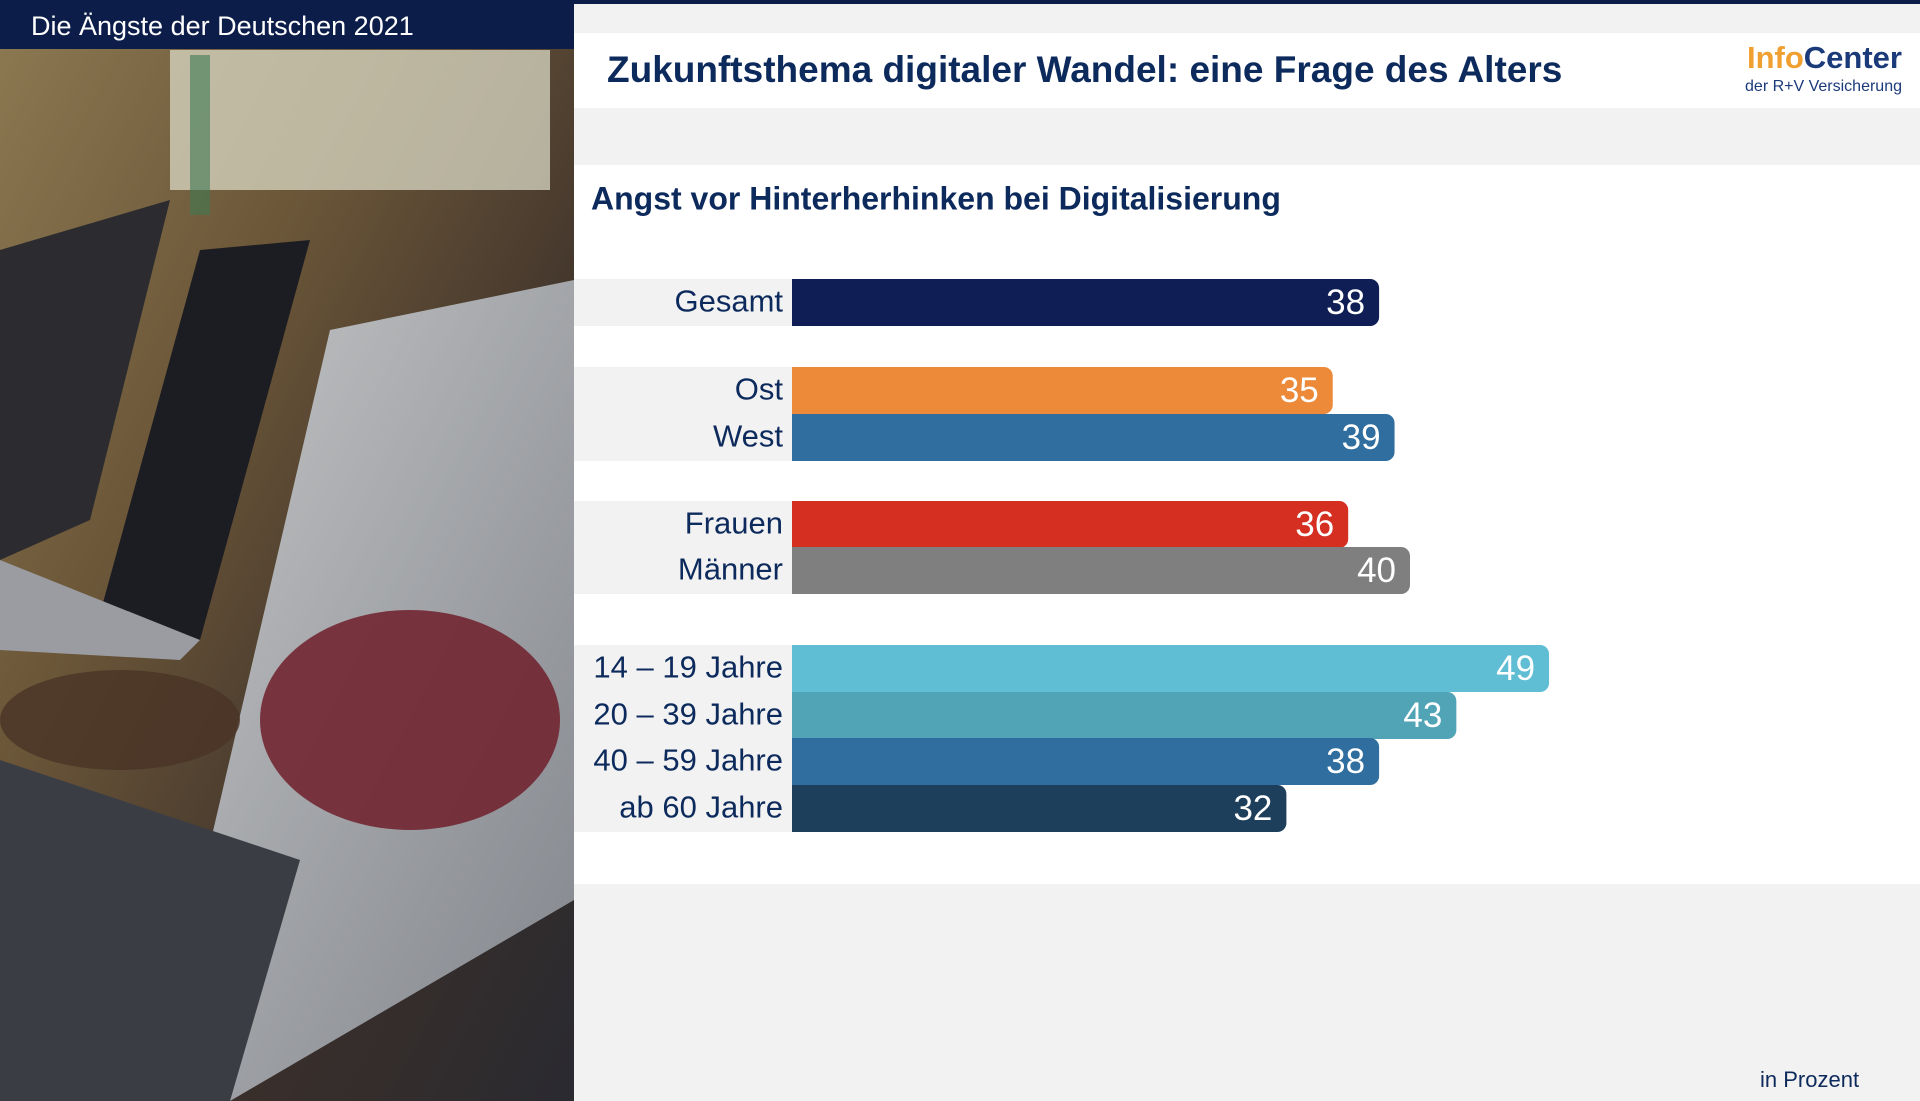 The image size is (1920, 1101). What do you see at coordinates (728, 301) in the screenshot?
I see `category-label: Gesamt` at bounding box center [728, 301].